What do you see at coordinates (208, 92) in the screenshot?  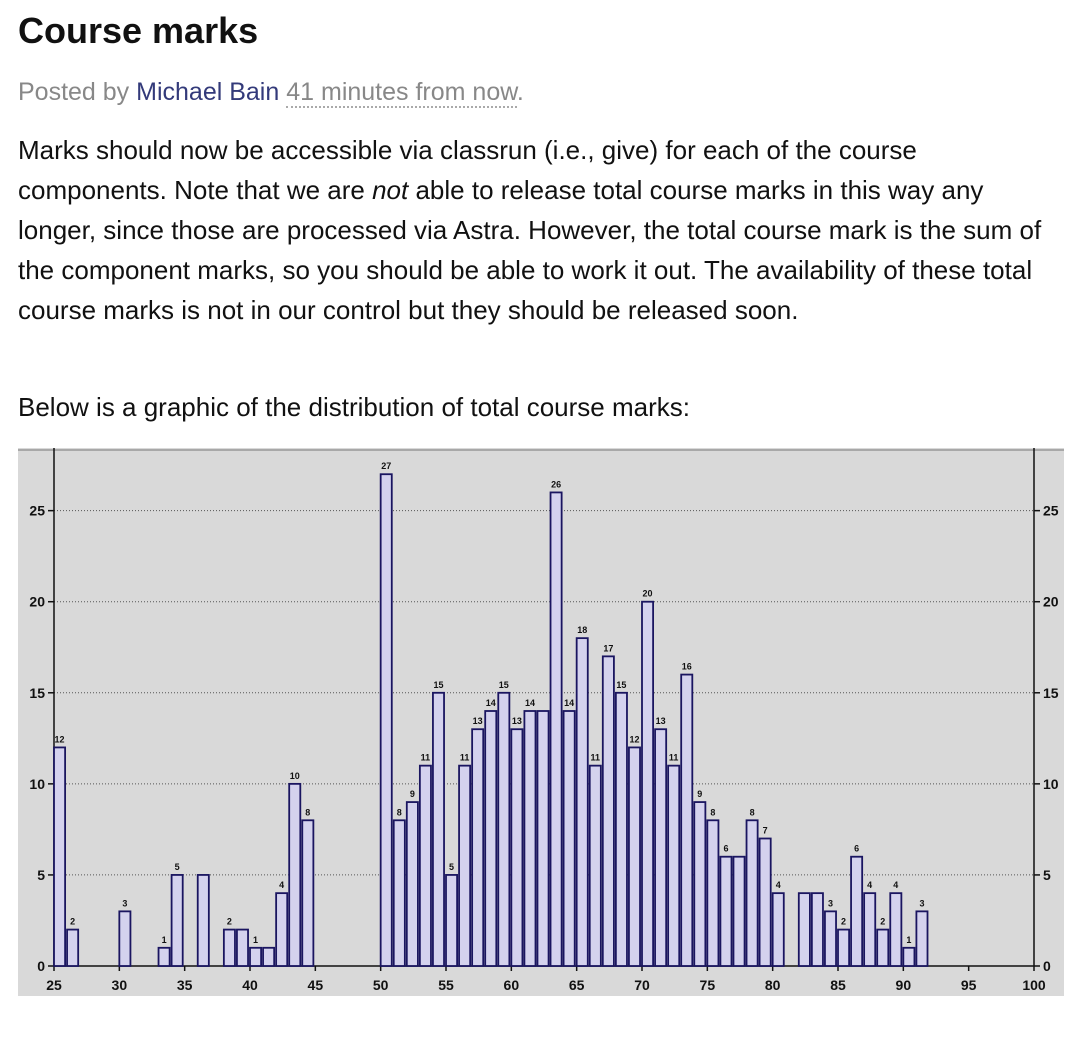 I see `author-link: Michael Bain` at bounding box center [208, 92].